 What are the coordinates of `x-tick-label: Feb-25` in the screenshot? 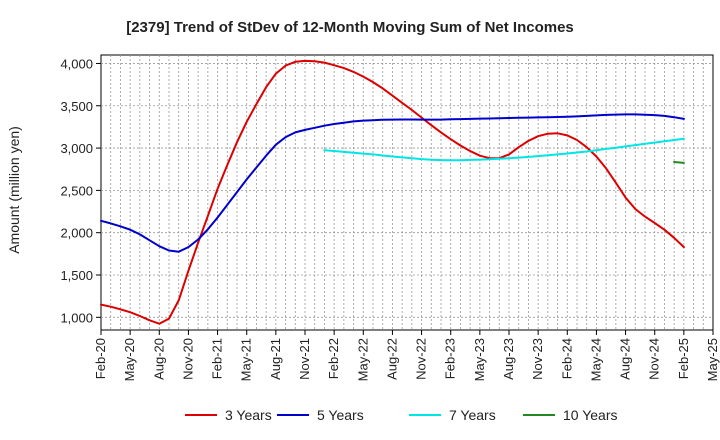 It's located at (683, 358).